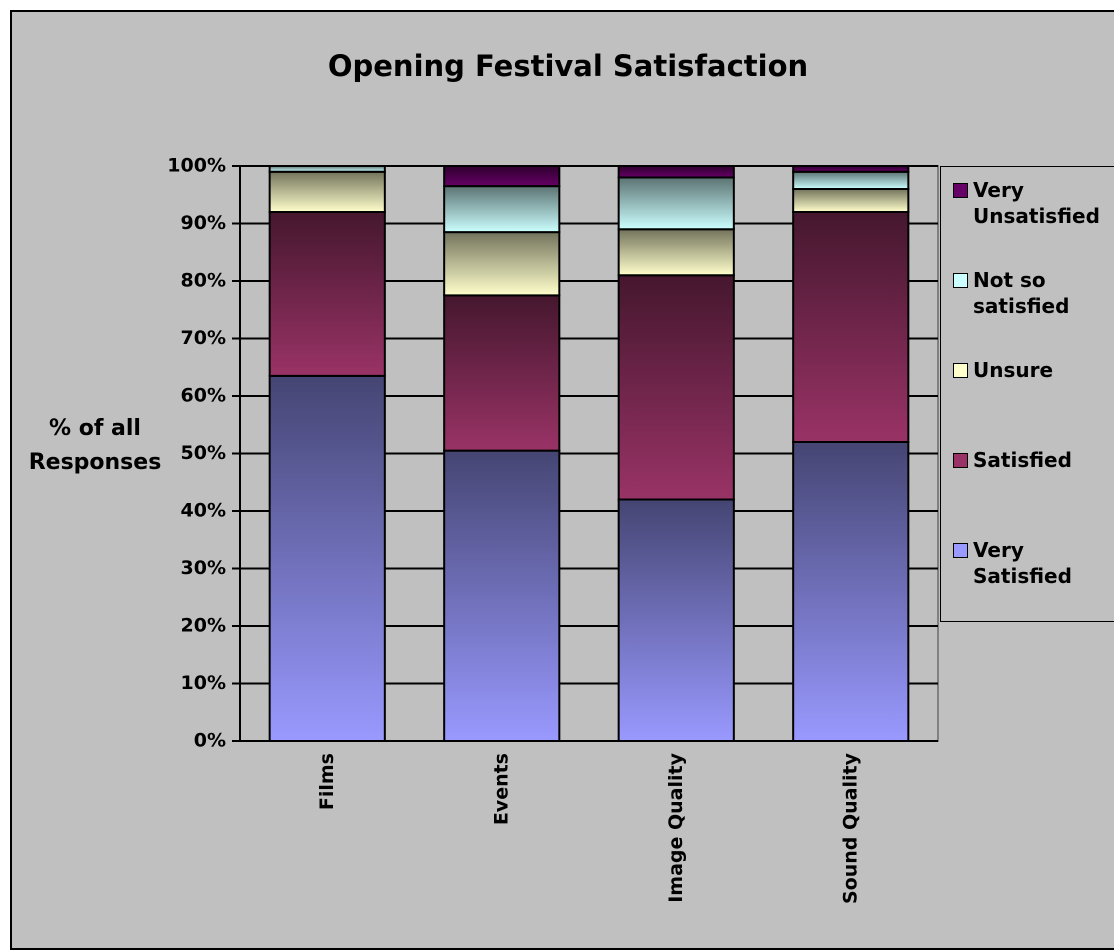 This screenshot has width=1114, height=950. Describe the element at coordinates (203, 568) in the screenshot. I see `y-tick-label: 30%` at that location.